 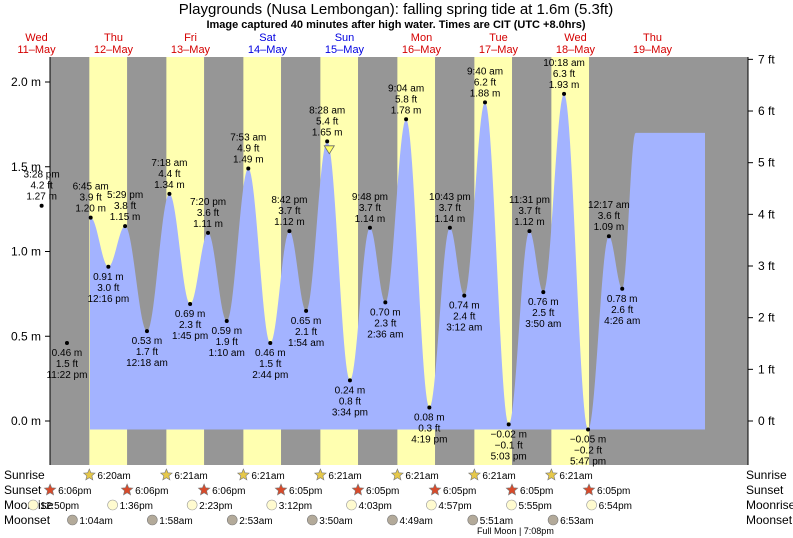 What do you see at coordinates (125, 195) in the screenshot?
I see `tide-label-time: 5:29 pm` at bounding box center [125, 195].